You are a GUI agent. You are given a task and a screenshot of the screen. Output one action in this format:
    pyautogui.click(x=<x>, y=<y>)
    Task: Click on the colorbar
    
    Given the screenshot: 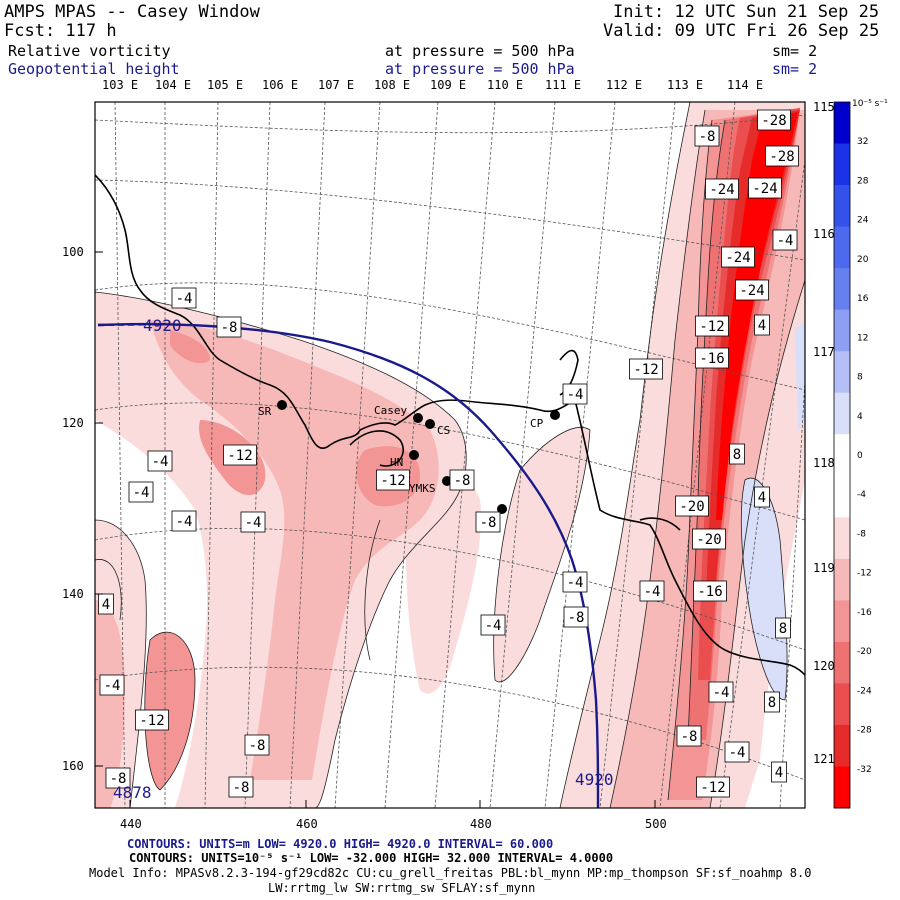 What is the action you would take?
    pyautogui.click(x=842, y=455)
    